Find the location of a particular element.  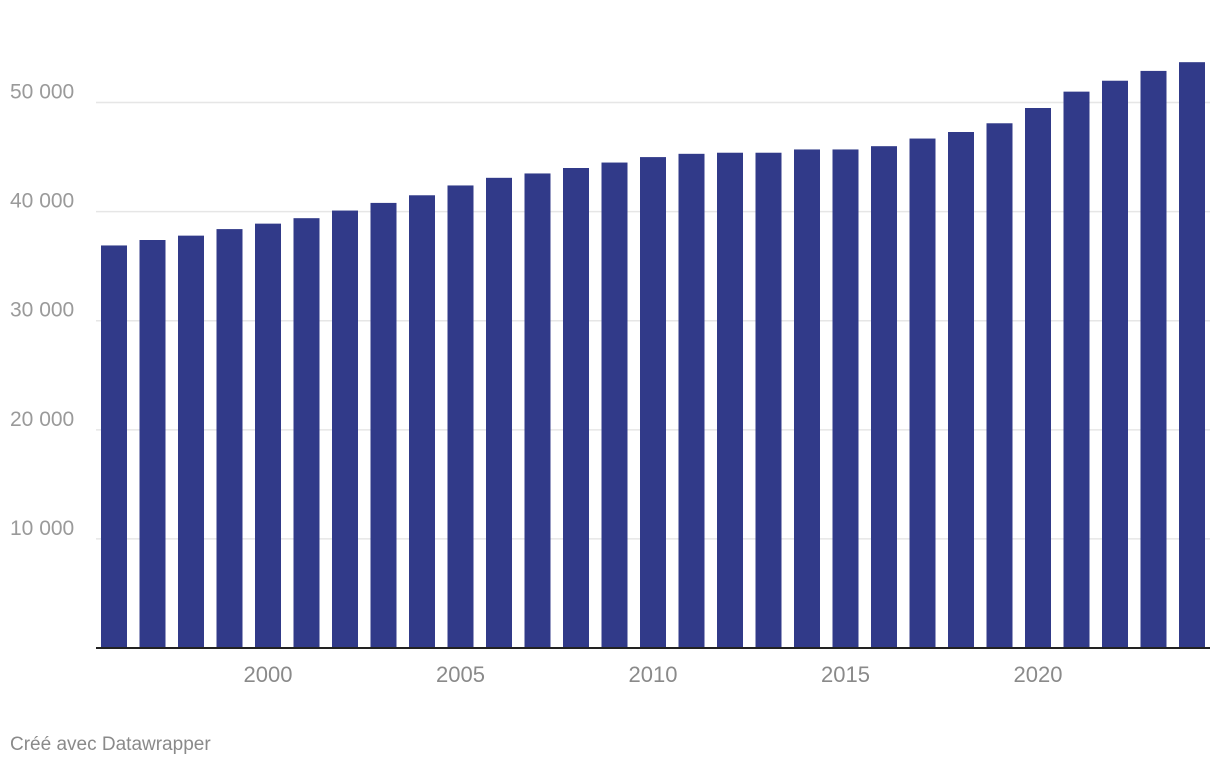

y-tick-label: 40 000 is located at coordinates (42, 201).